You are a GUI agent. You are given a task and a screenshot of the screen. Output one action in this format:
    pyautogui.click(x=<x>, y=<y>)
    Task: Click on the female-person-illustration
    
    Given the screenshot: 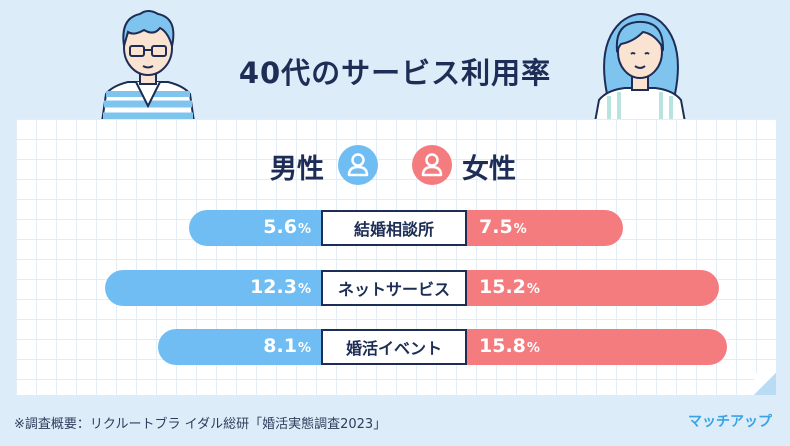 What is the action you would take?
    pyautogui.click(x=640, y=67)
    